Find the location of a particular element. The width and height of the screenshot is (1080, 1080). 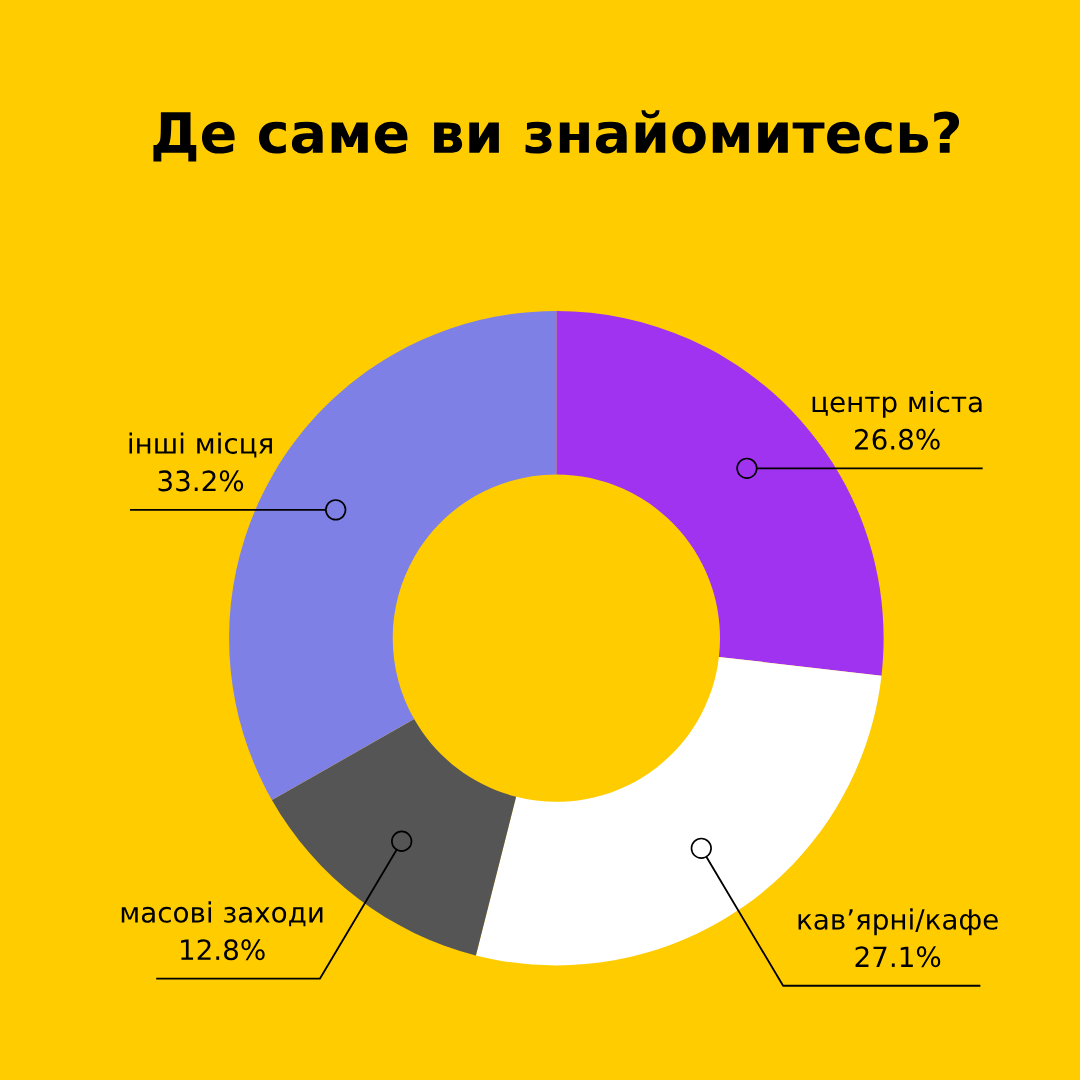

chart-title: Де саме ви знайомитесь? is located at coordinates (556, 136).